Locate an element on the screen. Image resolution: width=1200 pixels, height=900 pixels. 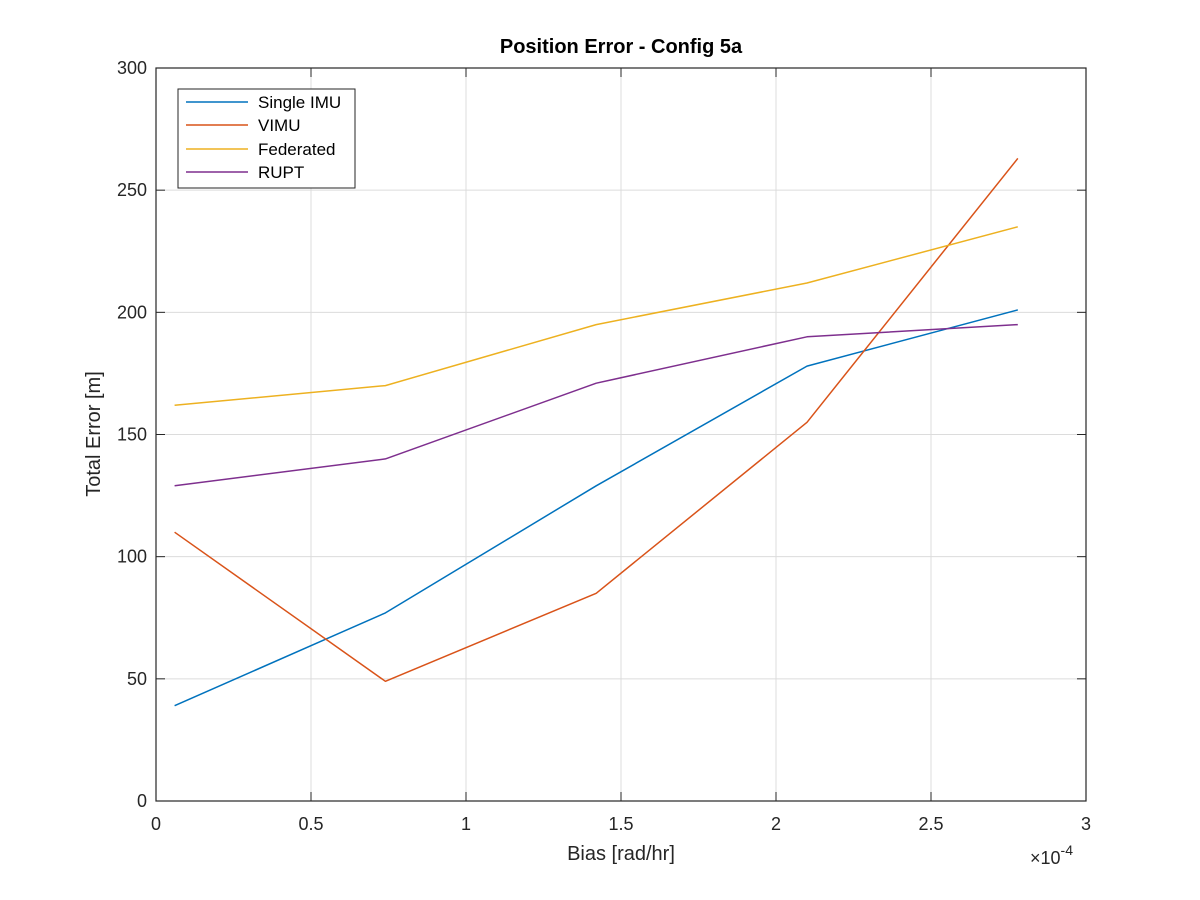
y-tick-label: 0 is located at coordinates (142, 801).